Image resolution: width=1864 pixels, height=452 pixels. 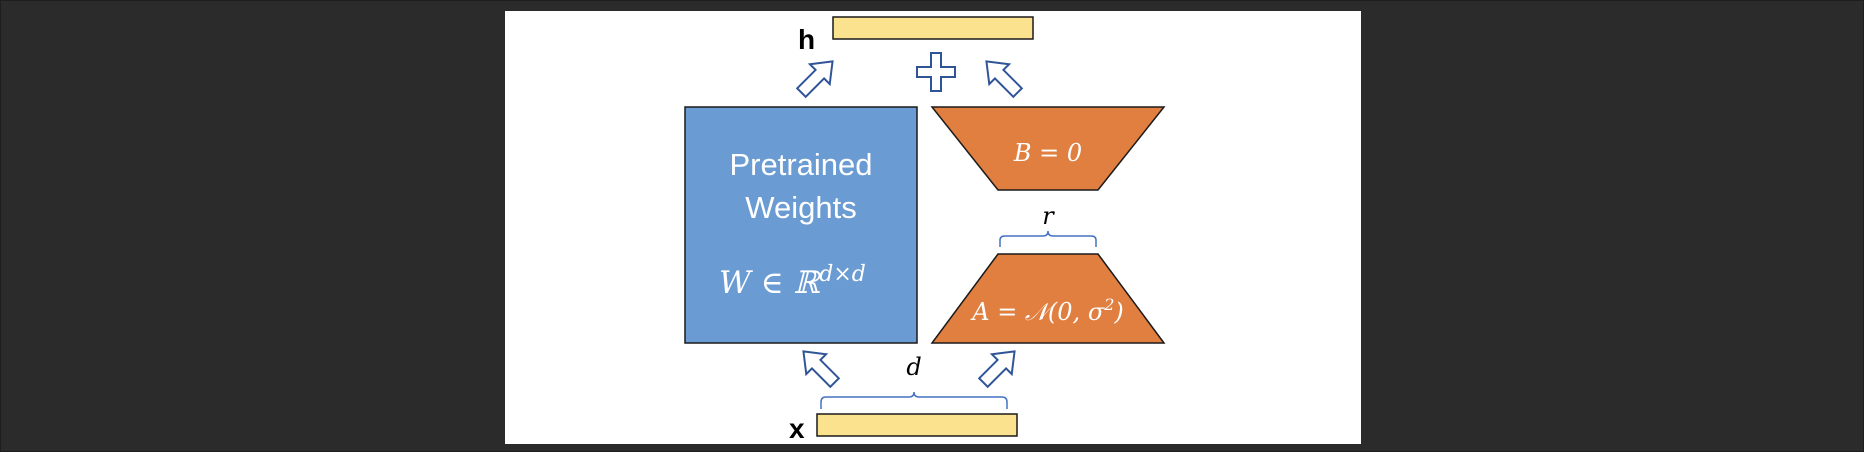 I want to click on lora-b-block, so click(x=1048, y=148).